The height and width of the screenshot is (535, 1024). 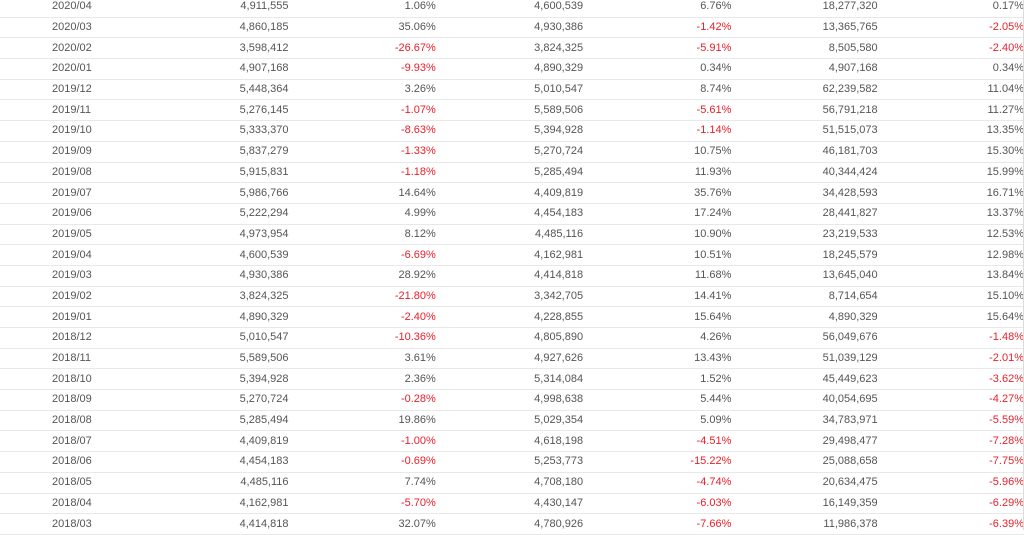 What do you see at coordinates (221, 110) in the screenshot?
I see `cell-value-a: 5,276,145` at bounding box center [221, 110].